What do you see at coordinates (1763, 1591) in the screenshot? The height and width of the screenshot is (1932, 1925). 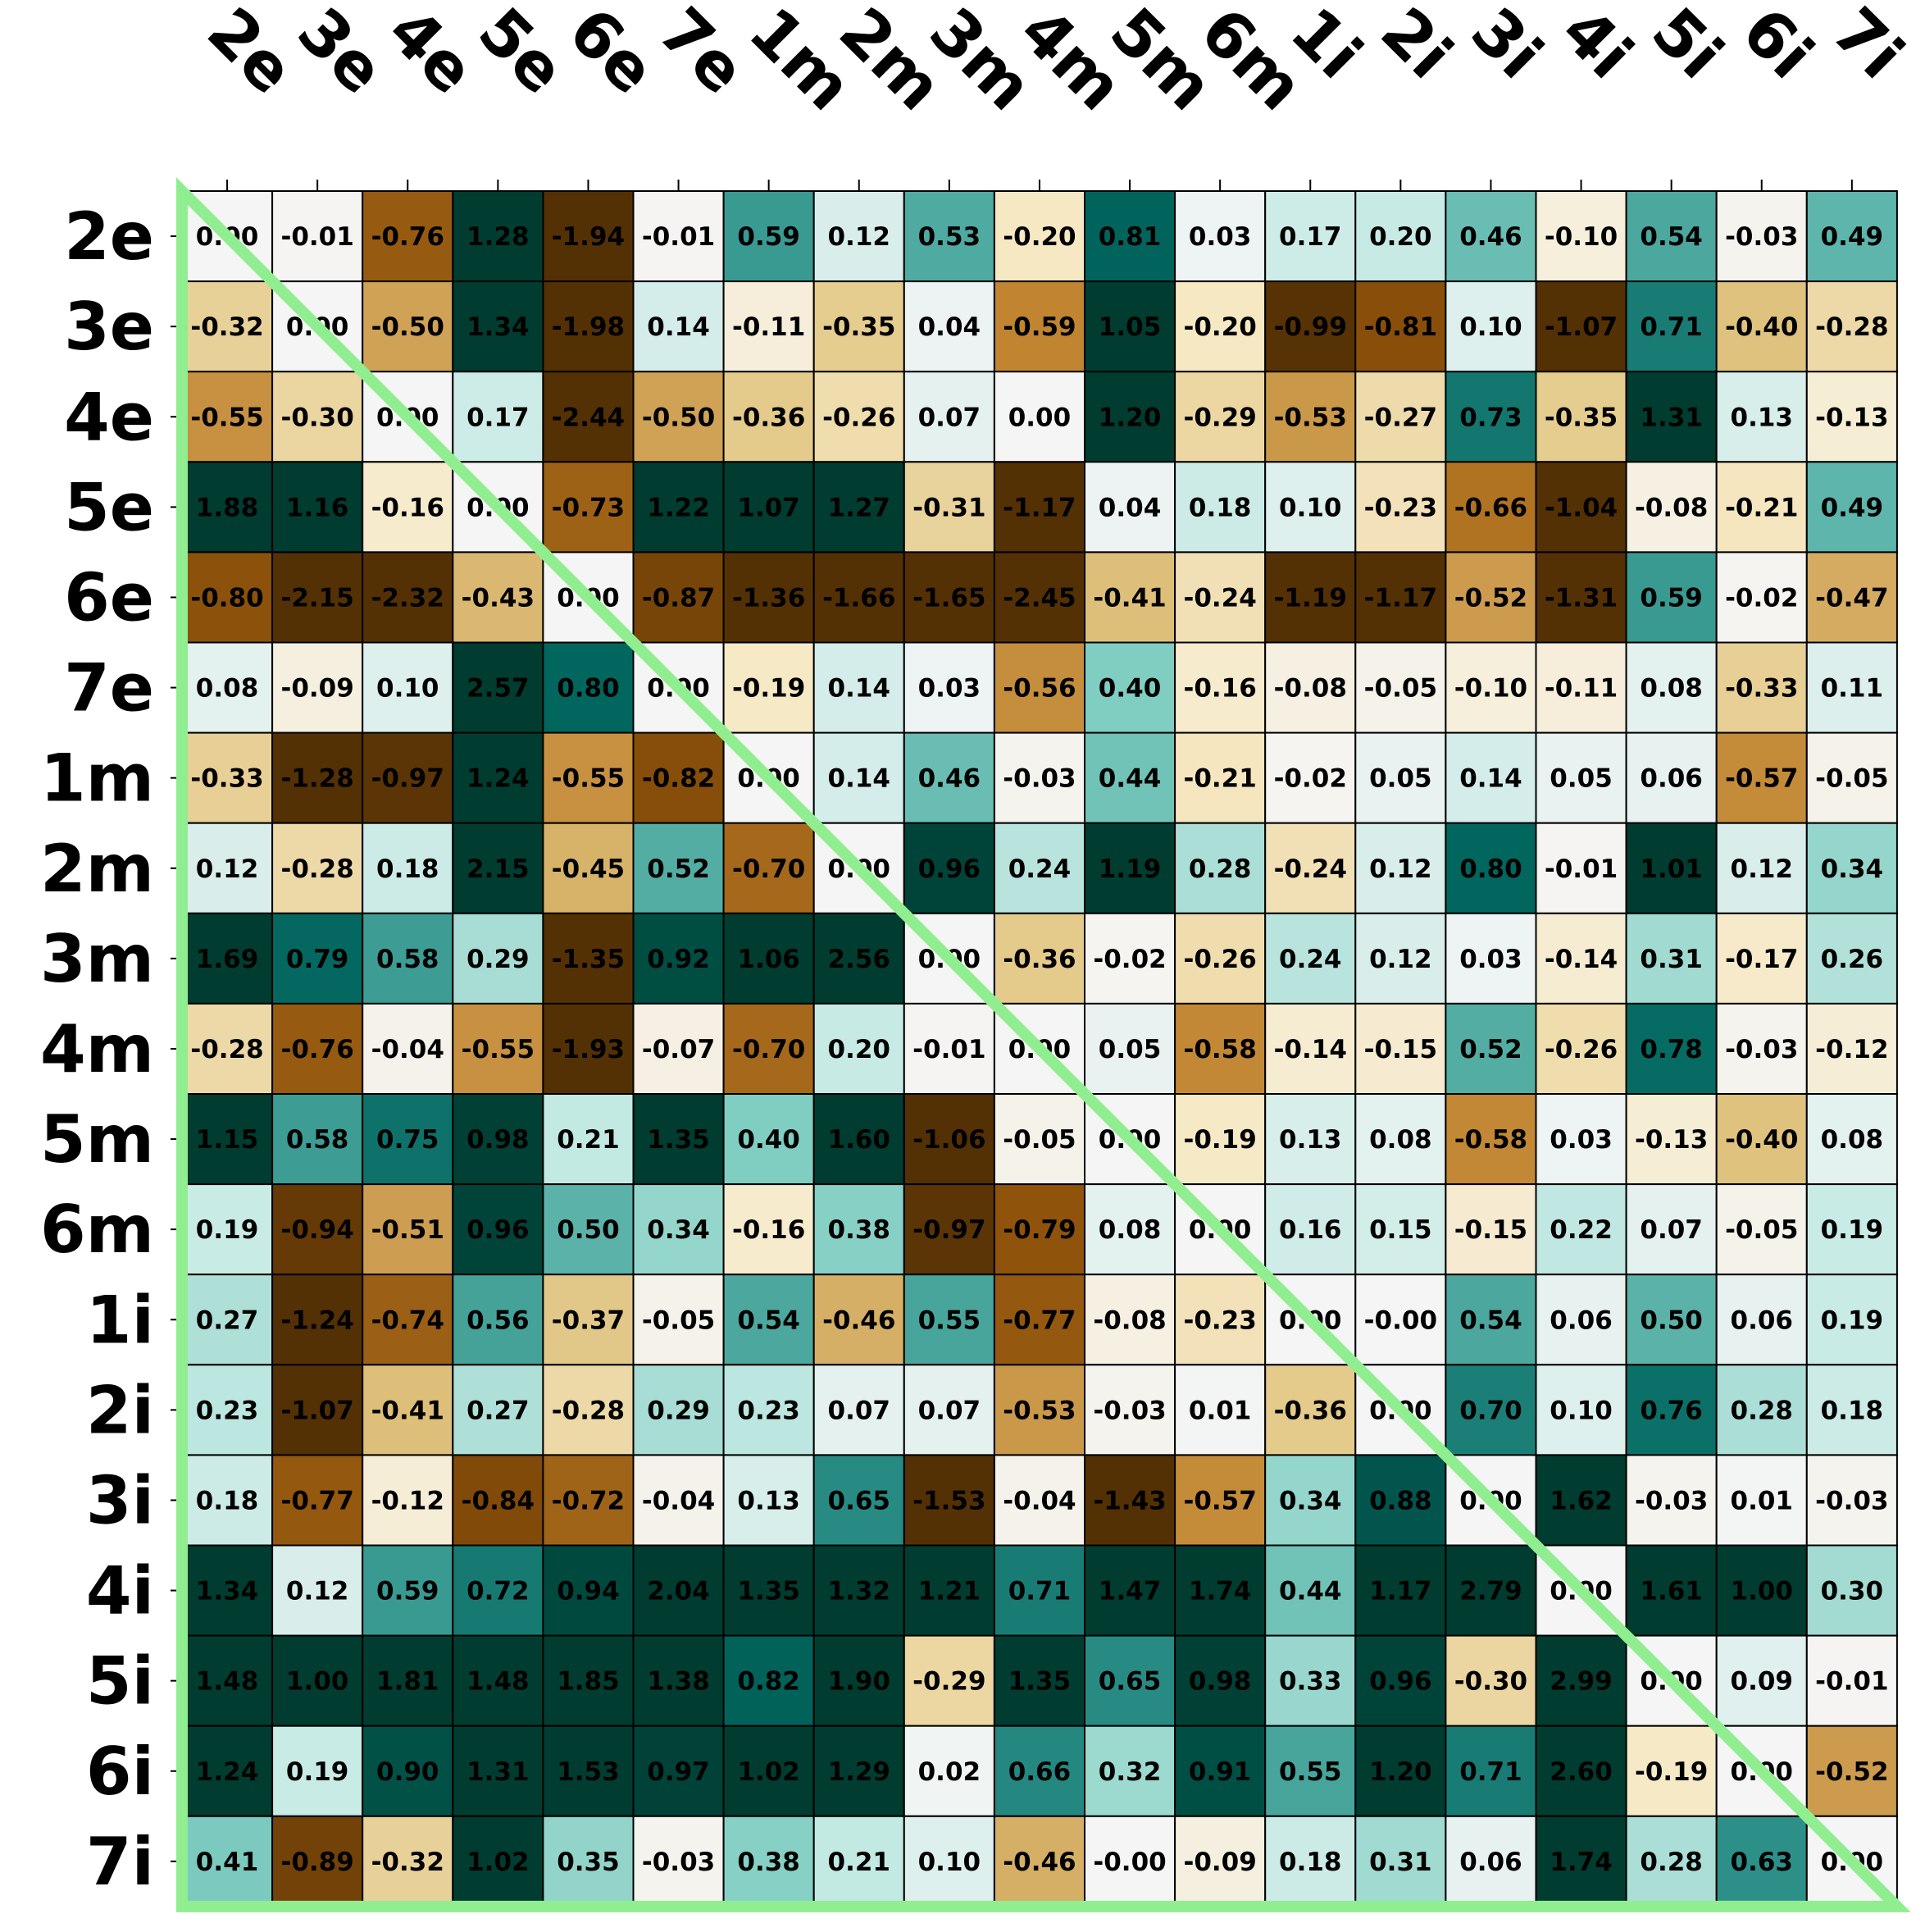 I see `cell-value-label: 1.00` at bounding box center [1763, 1591].